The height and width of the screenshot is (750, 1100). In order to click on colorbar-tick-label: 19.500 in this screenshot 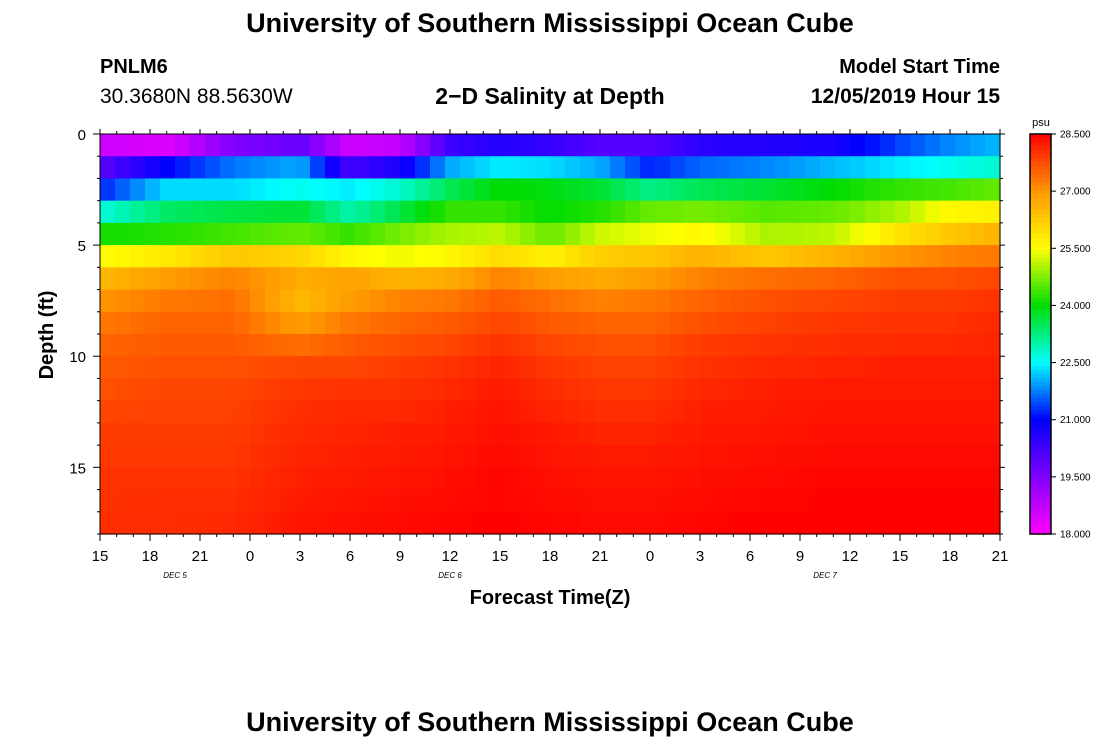, I will do `click(1075, 477)`.